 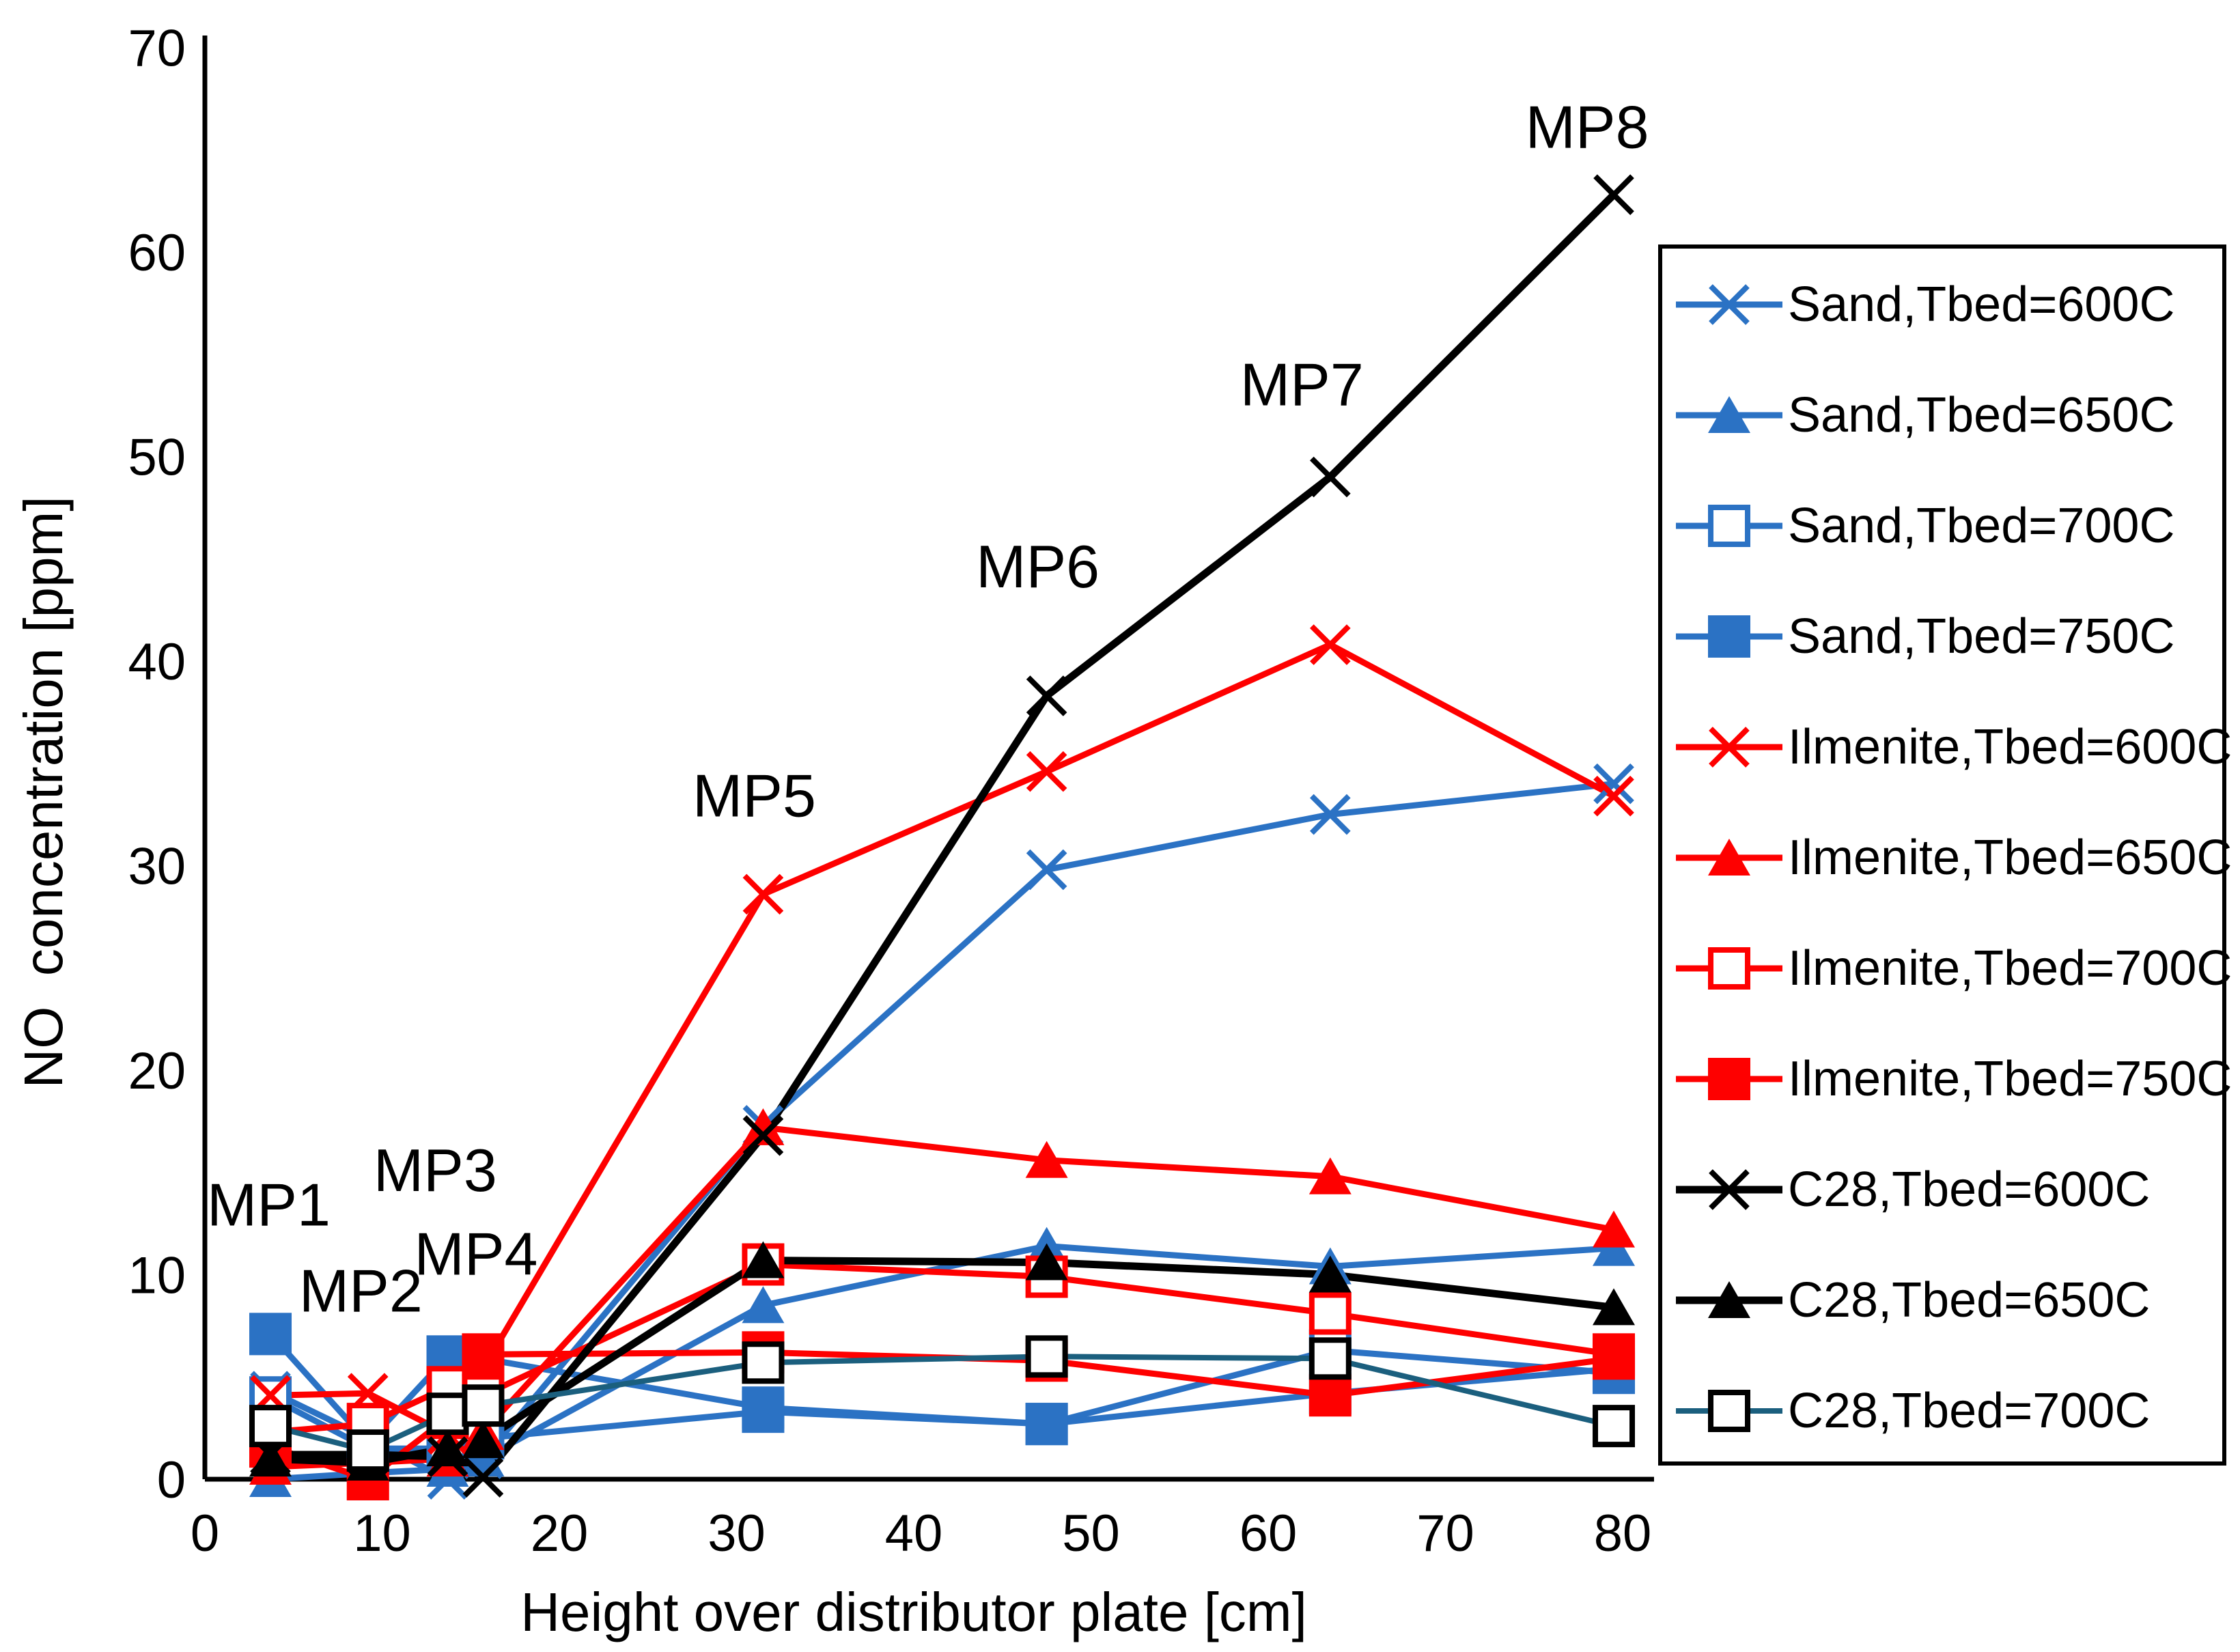 What do you see at coordinates (1969, 1189) in the screenshot?
I see `legend-item-label: C28,Tbed=600C` at bounding box center [1969, 1189].